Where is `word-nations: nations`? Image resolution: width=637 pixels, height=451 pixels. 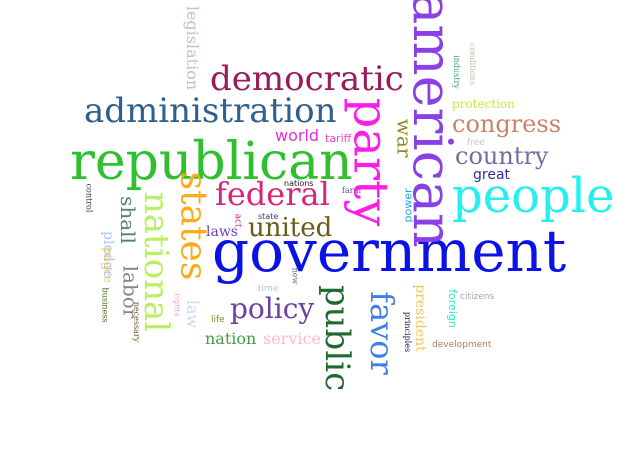 word-nations: nations is located at coordinates (299, 183).